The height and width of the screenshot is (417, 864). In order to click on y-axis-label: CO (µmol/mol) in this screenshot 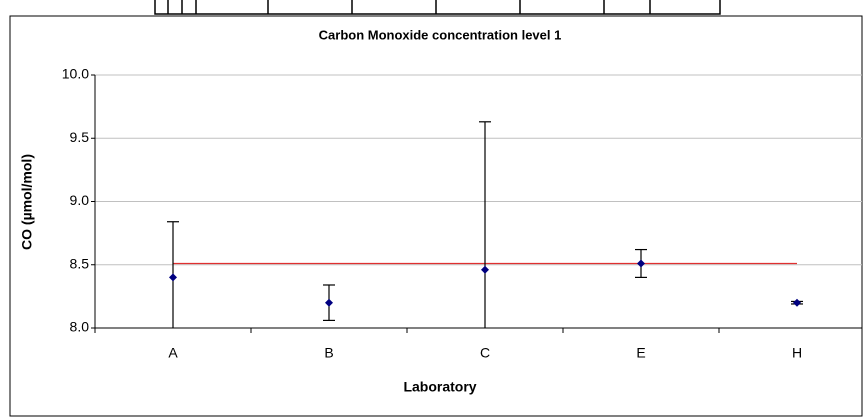, I will do `click(27, 202)`.